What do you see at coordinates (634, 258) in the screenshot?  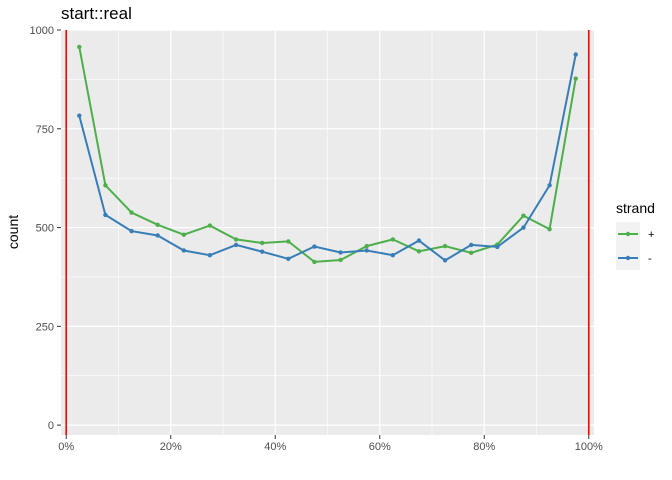 I see `legend-item-minus: -` at bounding box center [634, 258].